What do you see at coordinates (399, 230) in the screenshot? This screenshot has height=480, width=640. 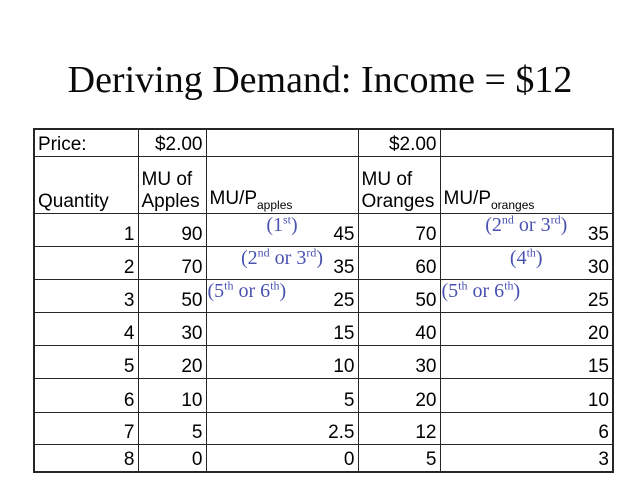 I see `cell-mu-oranges: 70` at bounding box center [399, 230].